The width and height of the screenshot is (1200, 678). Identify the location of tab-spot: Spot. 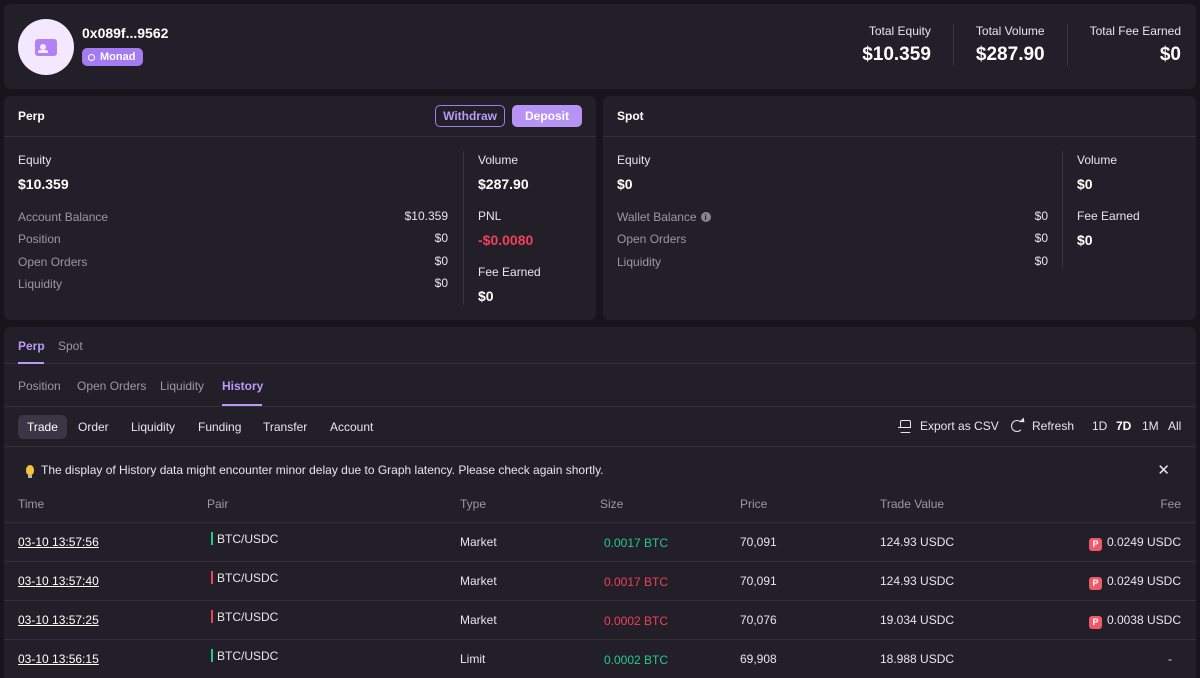
(70, 346).